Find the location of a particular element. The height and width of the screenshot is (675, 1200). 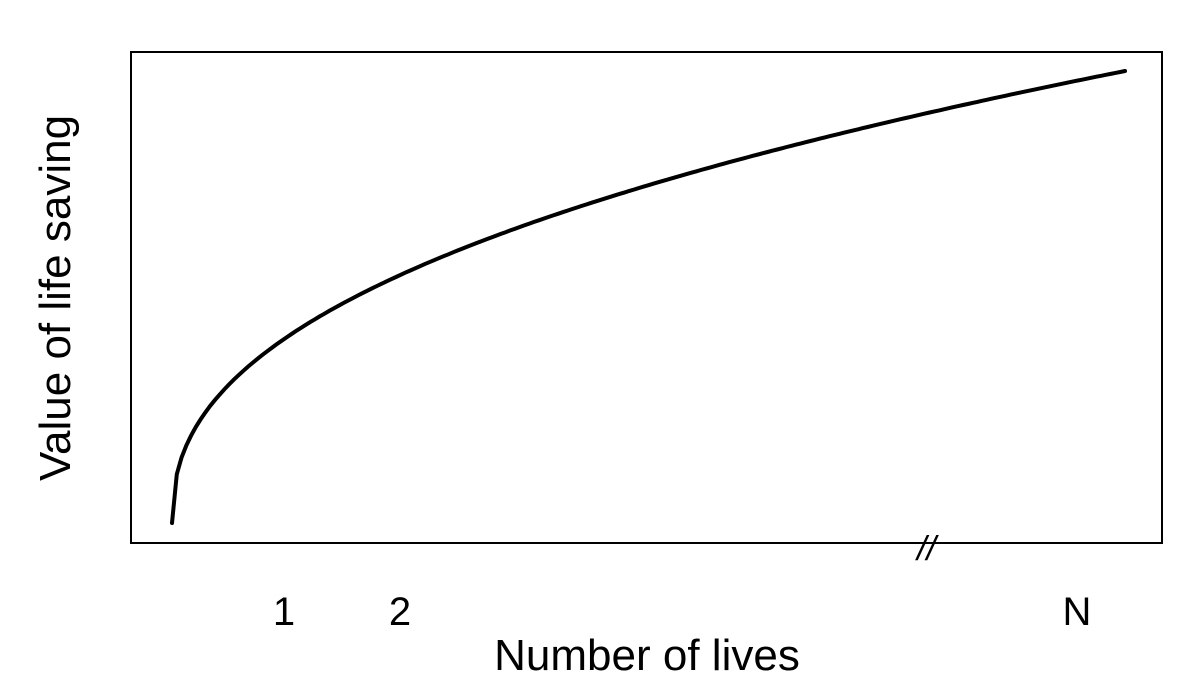

x-tick-label-1: 1 is located at coordinates (284, 612).